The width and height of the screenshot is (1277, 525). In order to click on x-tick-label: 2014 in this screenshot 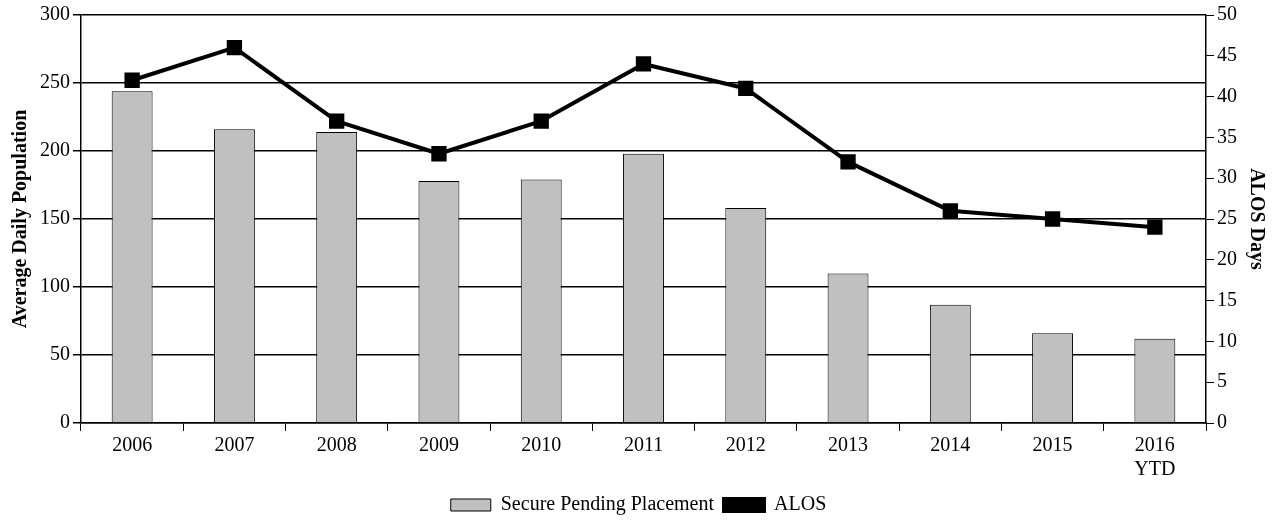, I will do `click(950, 444)`.